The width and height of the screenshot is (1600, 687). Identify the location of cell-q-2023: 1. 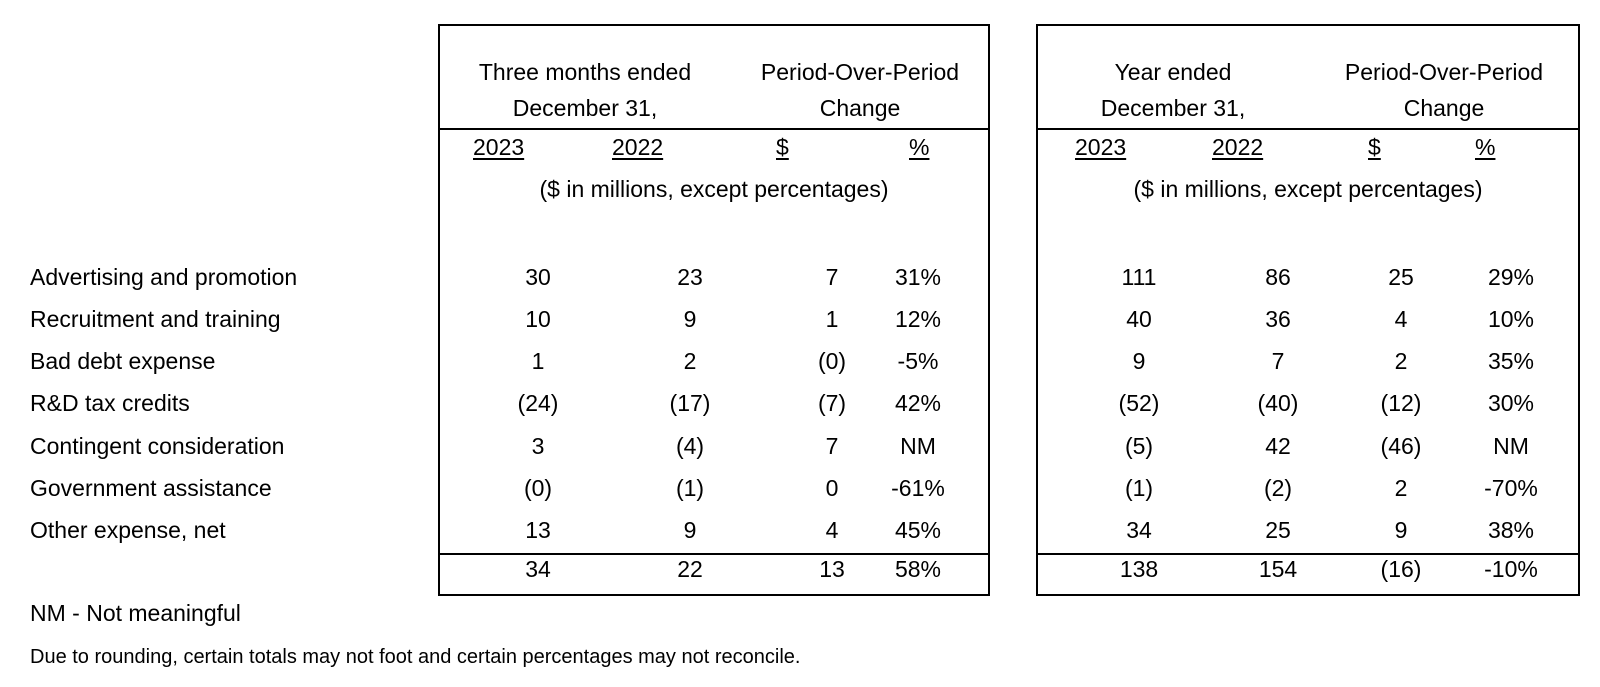
(538, 361).